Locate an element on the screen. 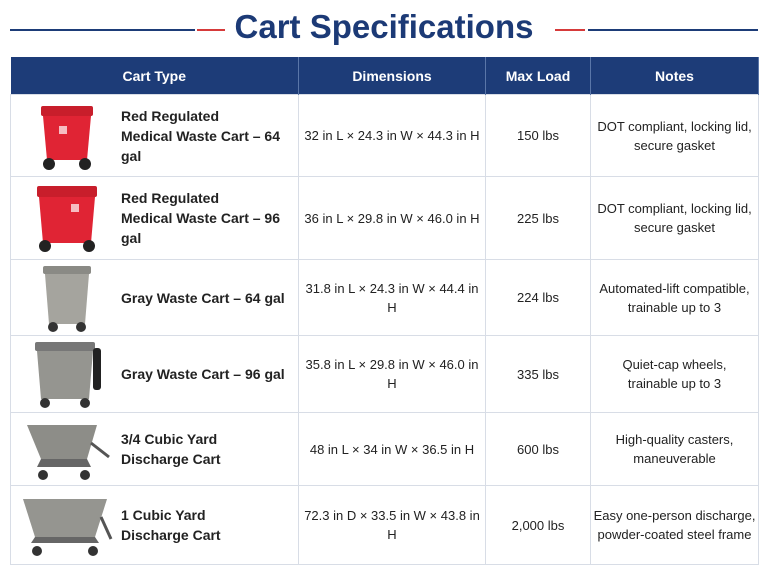  cart-type-cell: 1 Cubic Yard Discharge Cart is located at coordinates (154, 525).